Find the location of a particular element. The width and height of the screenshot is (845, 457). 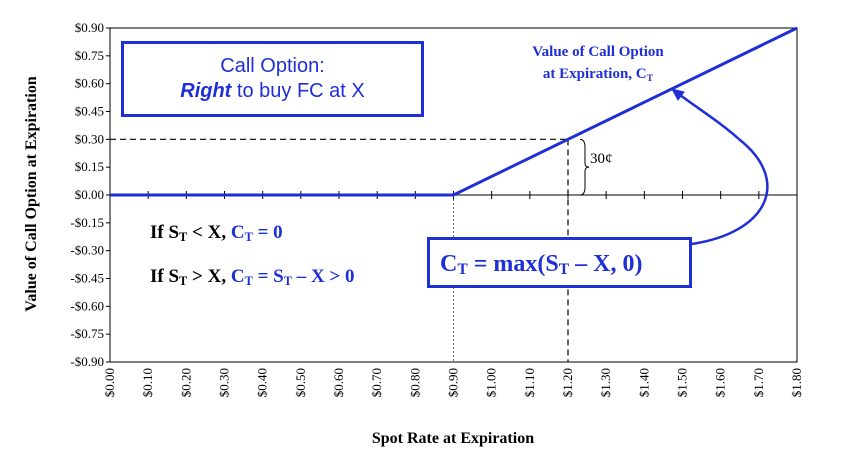

x-tick-label: $0.60 is located at coordinates (338, 382).